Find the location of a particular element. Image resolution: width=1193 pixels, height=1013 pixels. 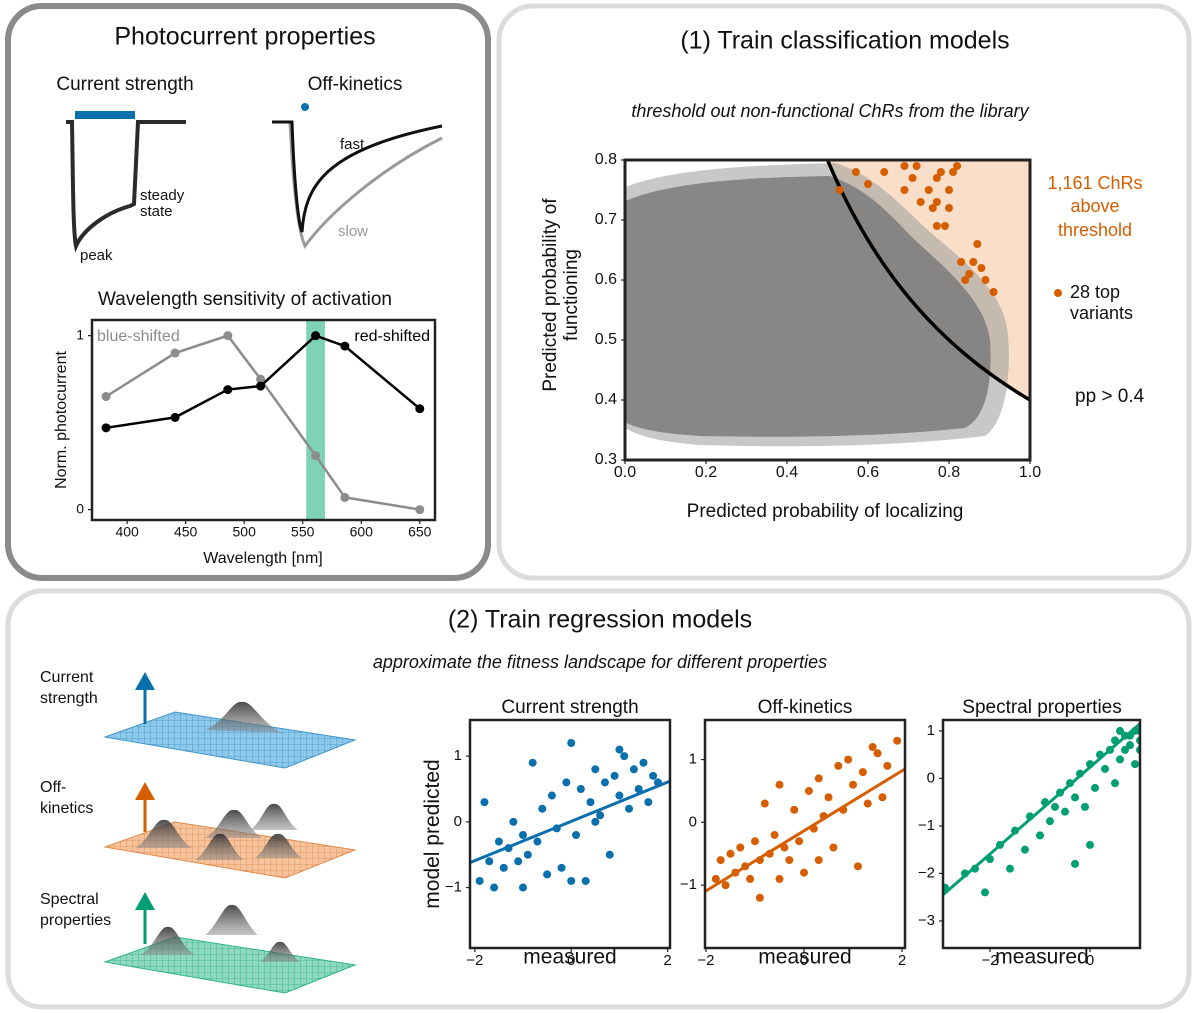

x-axis-label: Predicted probability of localizing is located at coordinates (825, 511).